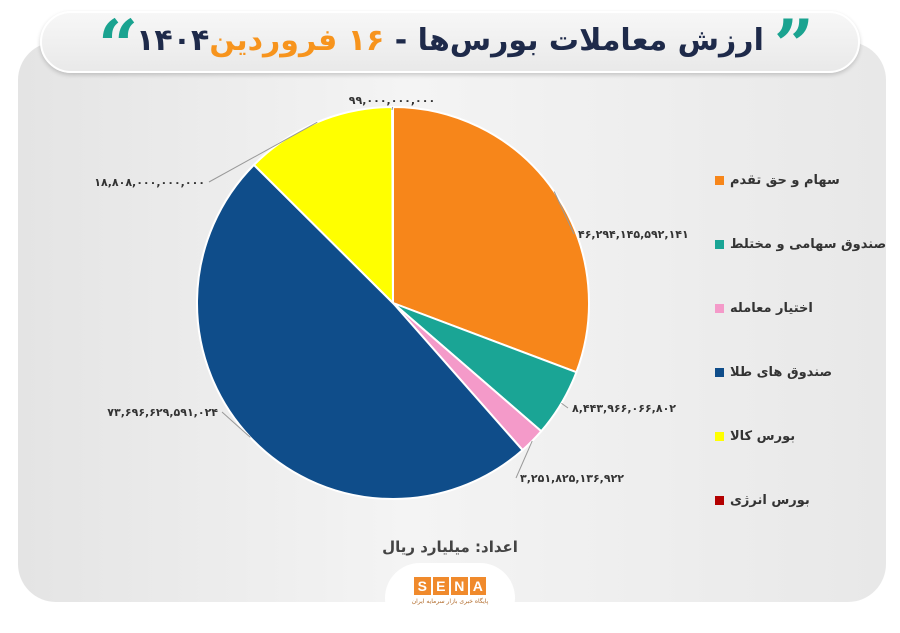  I want to click on title-main: ارزش معاملات بورس‌ها -, so click(579, 40).